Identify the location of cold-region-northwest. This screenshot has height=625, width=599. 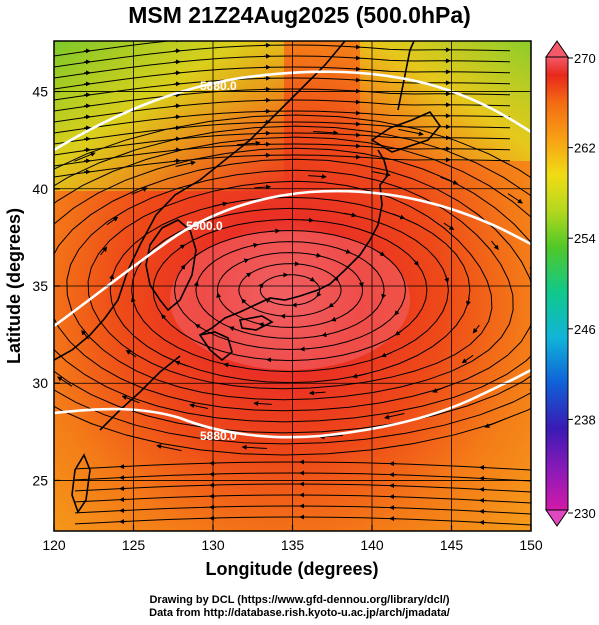
(169, 116).